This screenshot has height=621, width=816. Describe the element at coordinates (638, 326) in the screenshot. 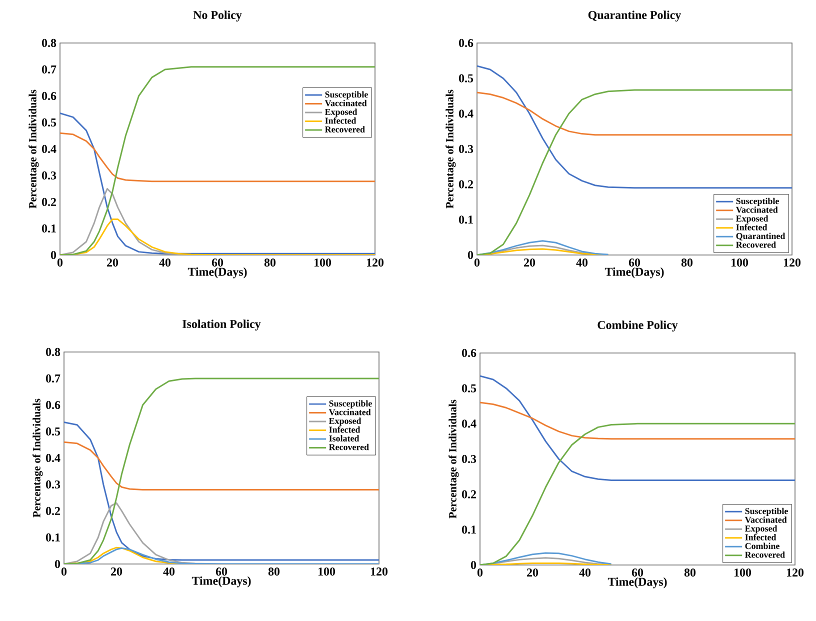

I see `chart-title: Combine Policy` at that location.